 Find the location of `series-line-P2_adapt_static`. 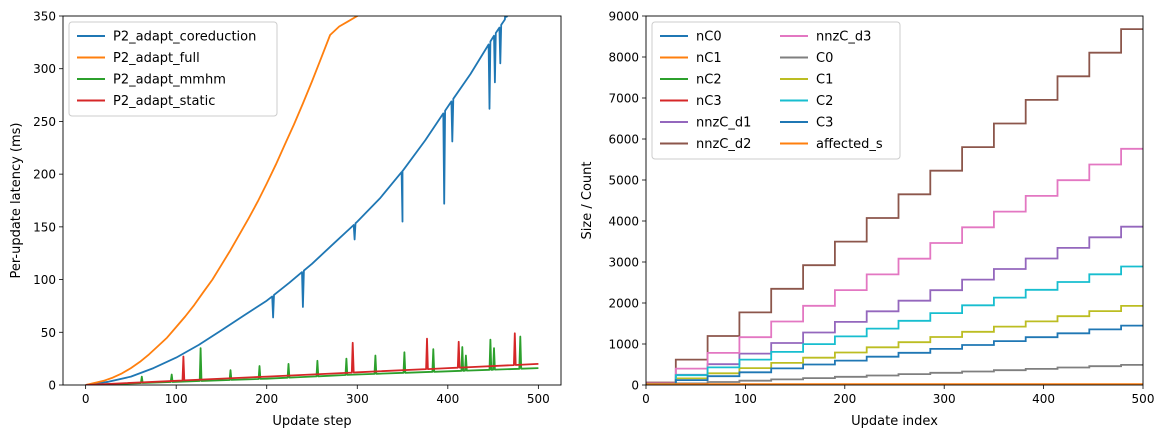

series-line-P2_adapt_static is located at coordinates (312, 358).